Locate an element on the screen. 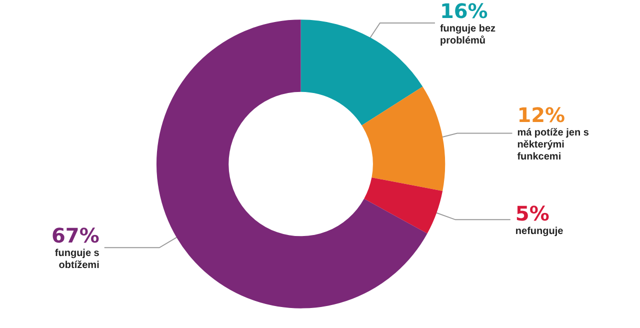  data-label: 67% is located at coordinates (75, 236).